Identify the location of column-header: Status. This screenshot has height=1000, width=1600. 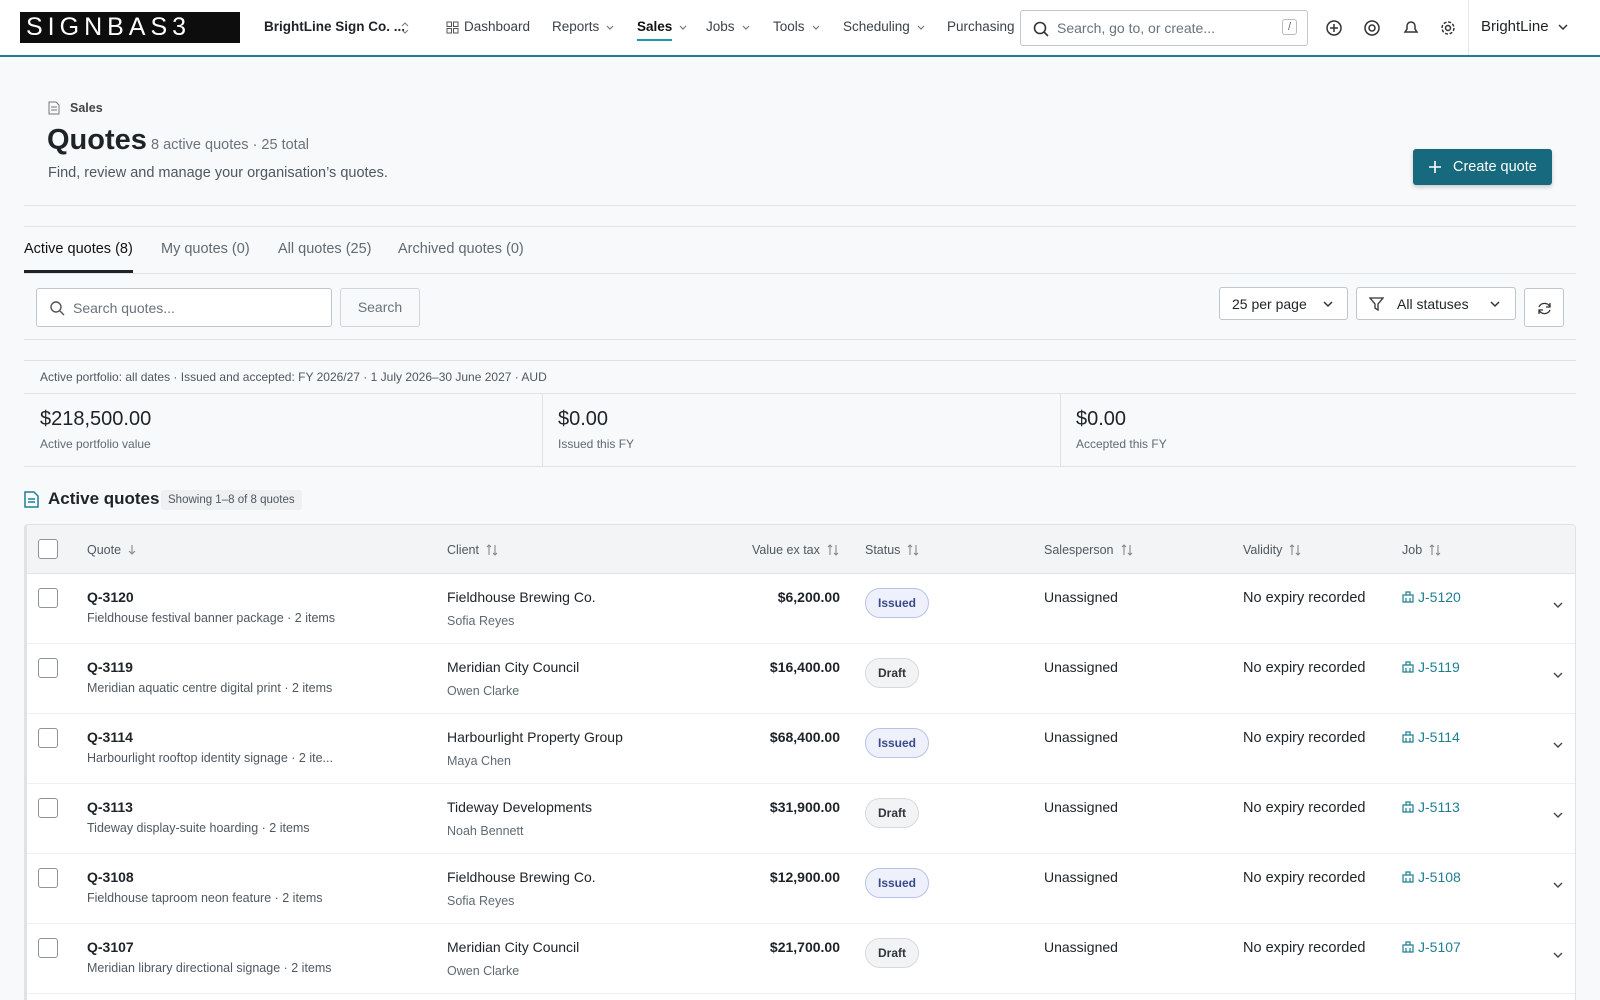
(883, 550).